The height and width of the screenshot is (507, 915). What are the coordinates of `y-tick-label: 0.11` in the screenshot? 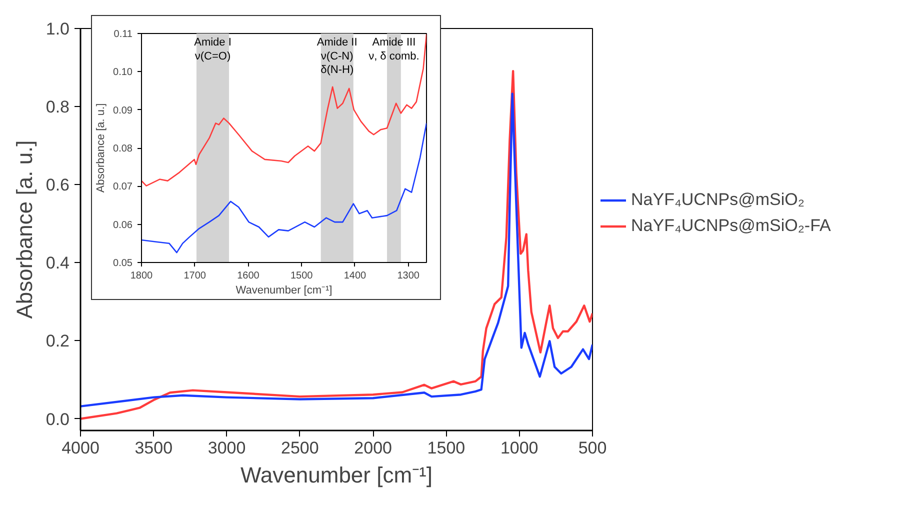 It's located at (123, 34).